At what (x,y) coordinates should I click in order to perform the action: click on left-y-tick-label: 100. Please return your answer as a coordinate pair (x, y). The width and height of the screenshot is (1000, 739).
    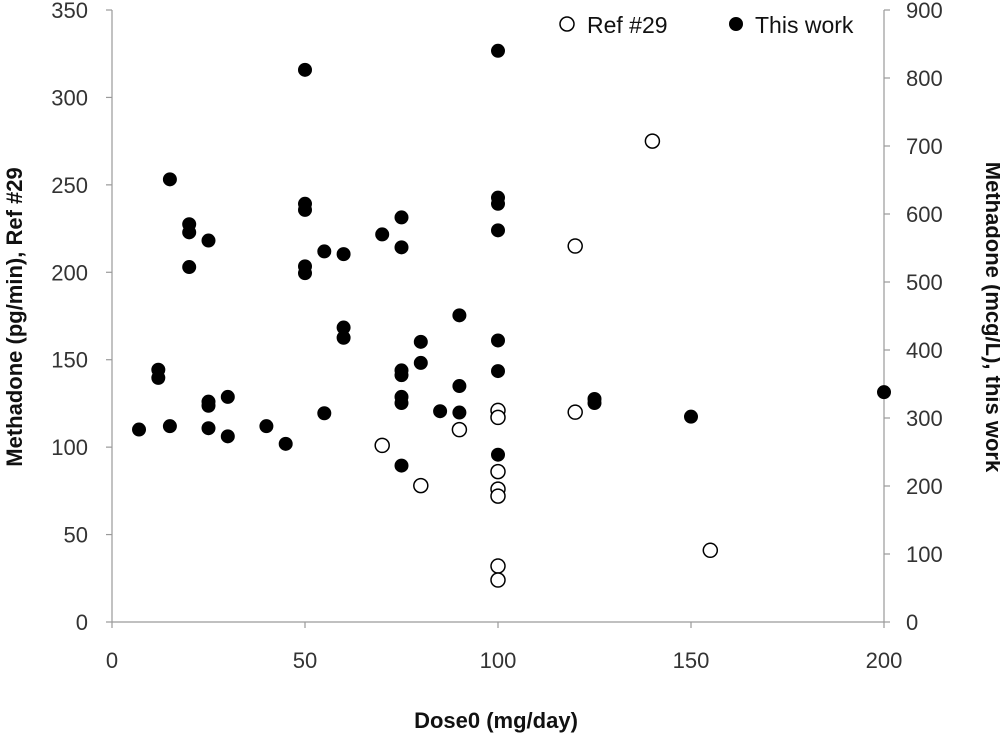
    Looking at the image, I should click on (69, 447).